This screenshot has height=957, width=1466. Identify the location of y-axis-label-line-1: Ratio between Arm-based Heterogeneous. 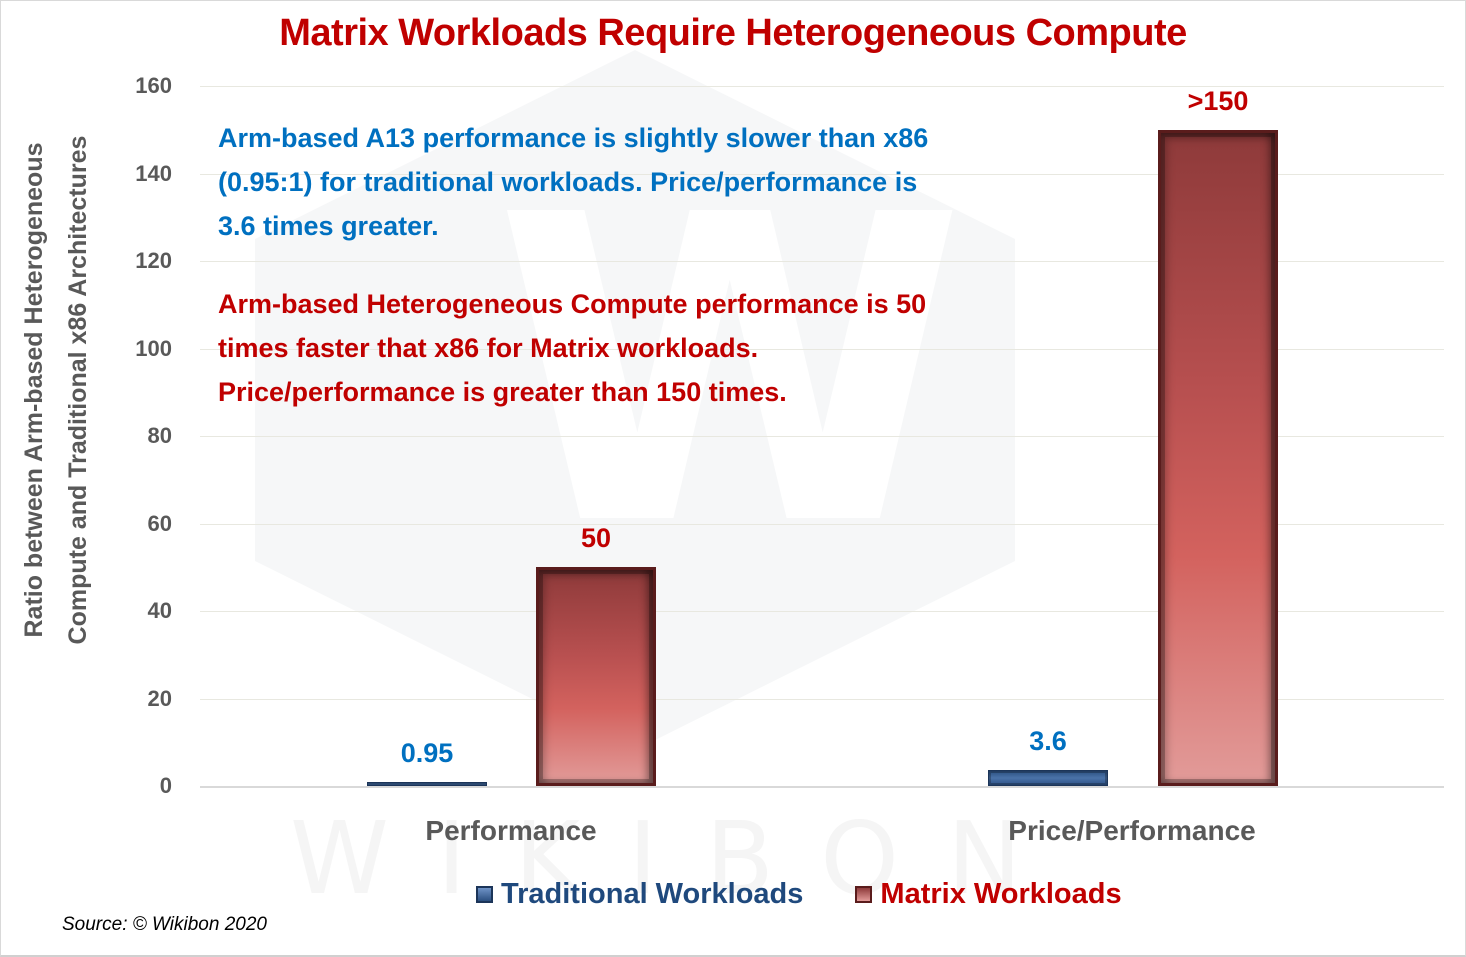
(34, 390).